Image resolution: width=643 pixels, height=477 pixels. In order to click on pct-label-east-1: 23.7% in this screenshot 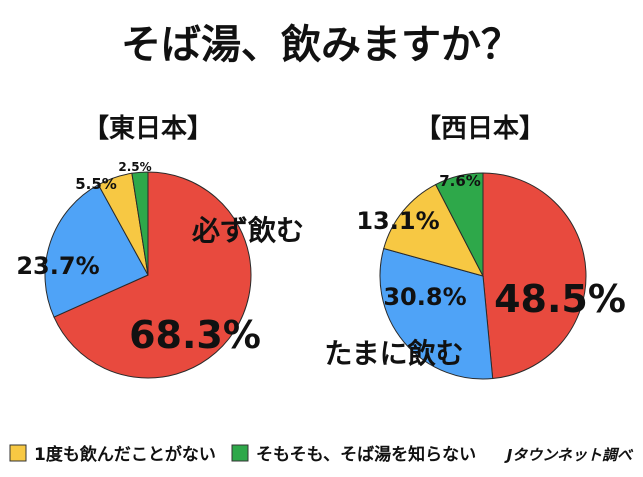, I will do `click(57, 266)`.